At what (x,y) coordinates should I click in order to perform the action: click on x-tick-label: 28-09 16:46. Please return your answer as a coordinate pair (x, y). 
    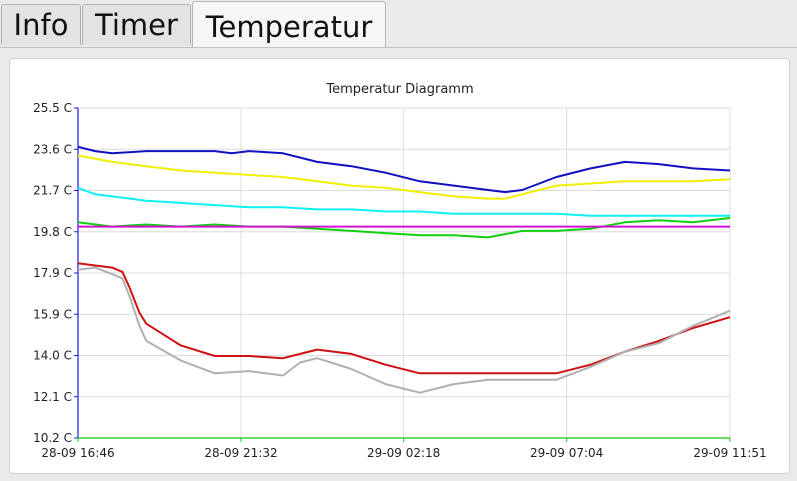
    Looking at the image, I should click on (77, 453).